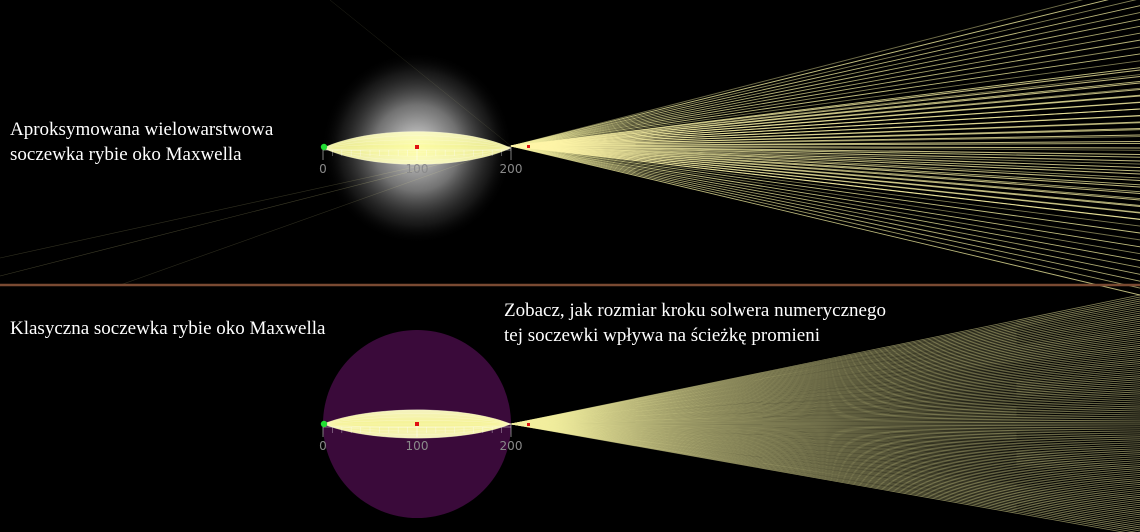 The height and width of the screenshot is (532, 1140). I want to click on top-source-point, so click(324, 147).